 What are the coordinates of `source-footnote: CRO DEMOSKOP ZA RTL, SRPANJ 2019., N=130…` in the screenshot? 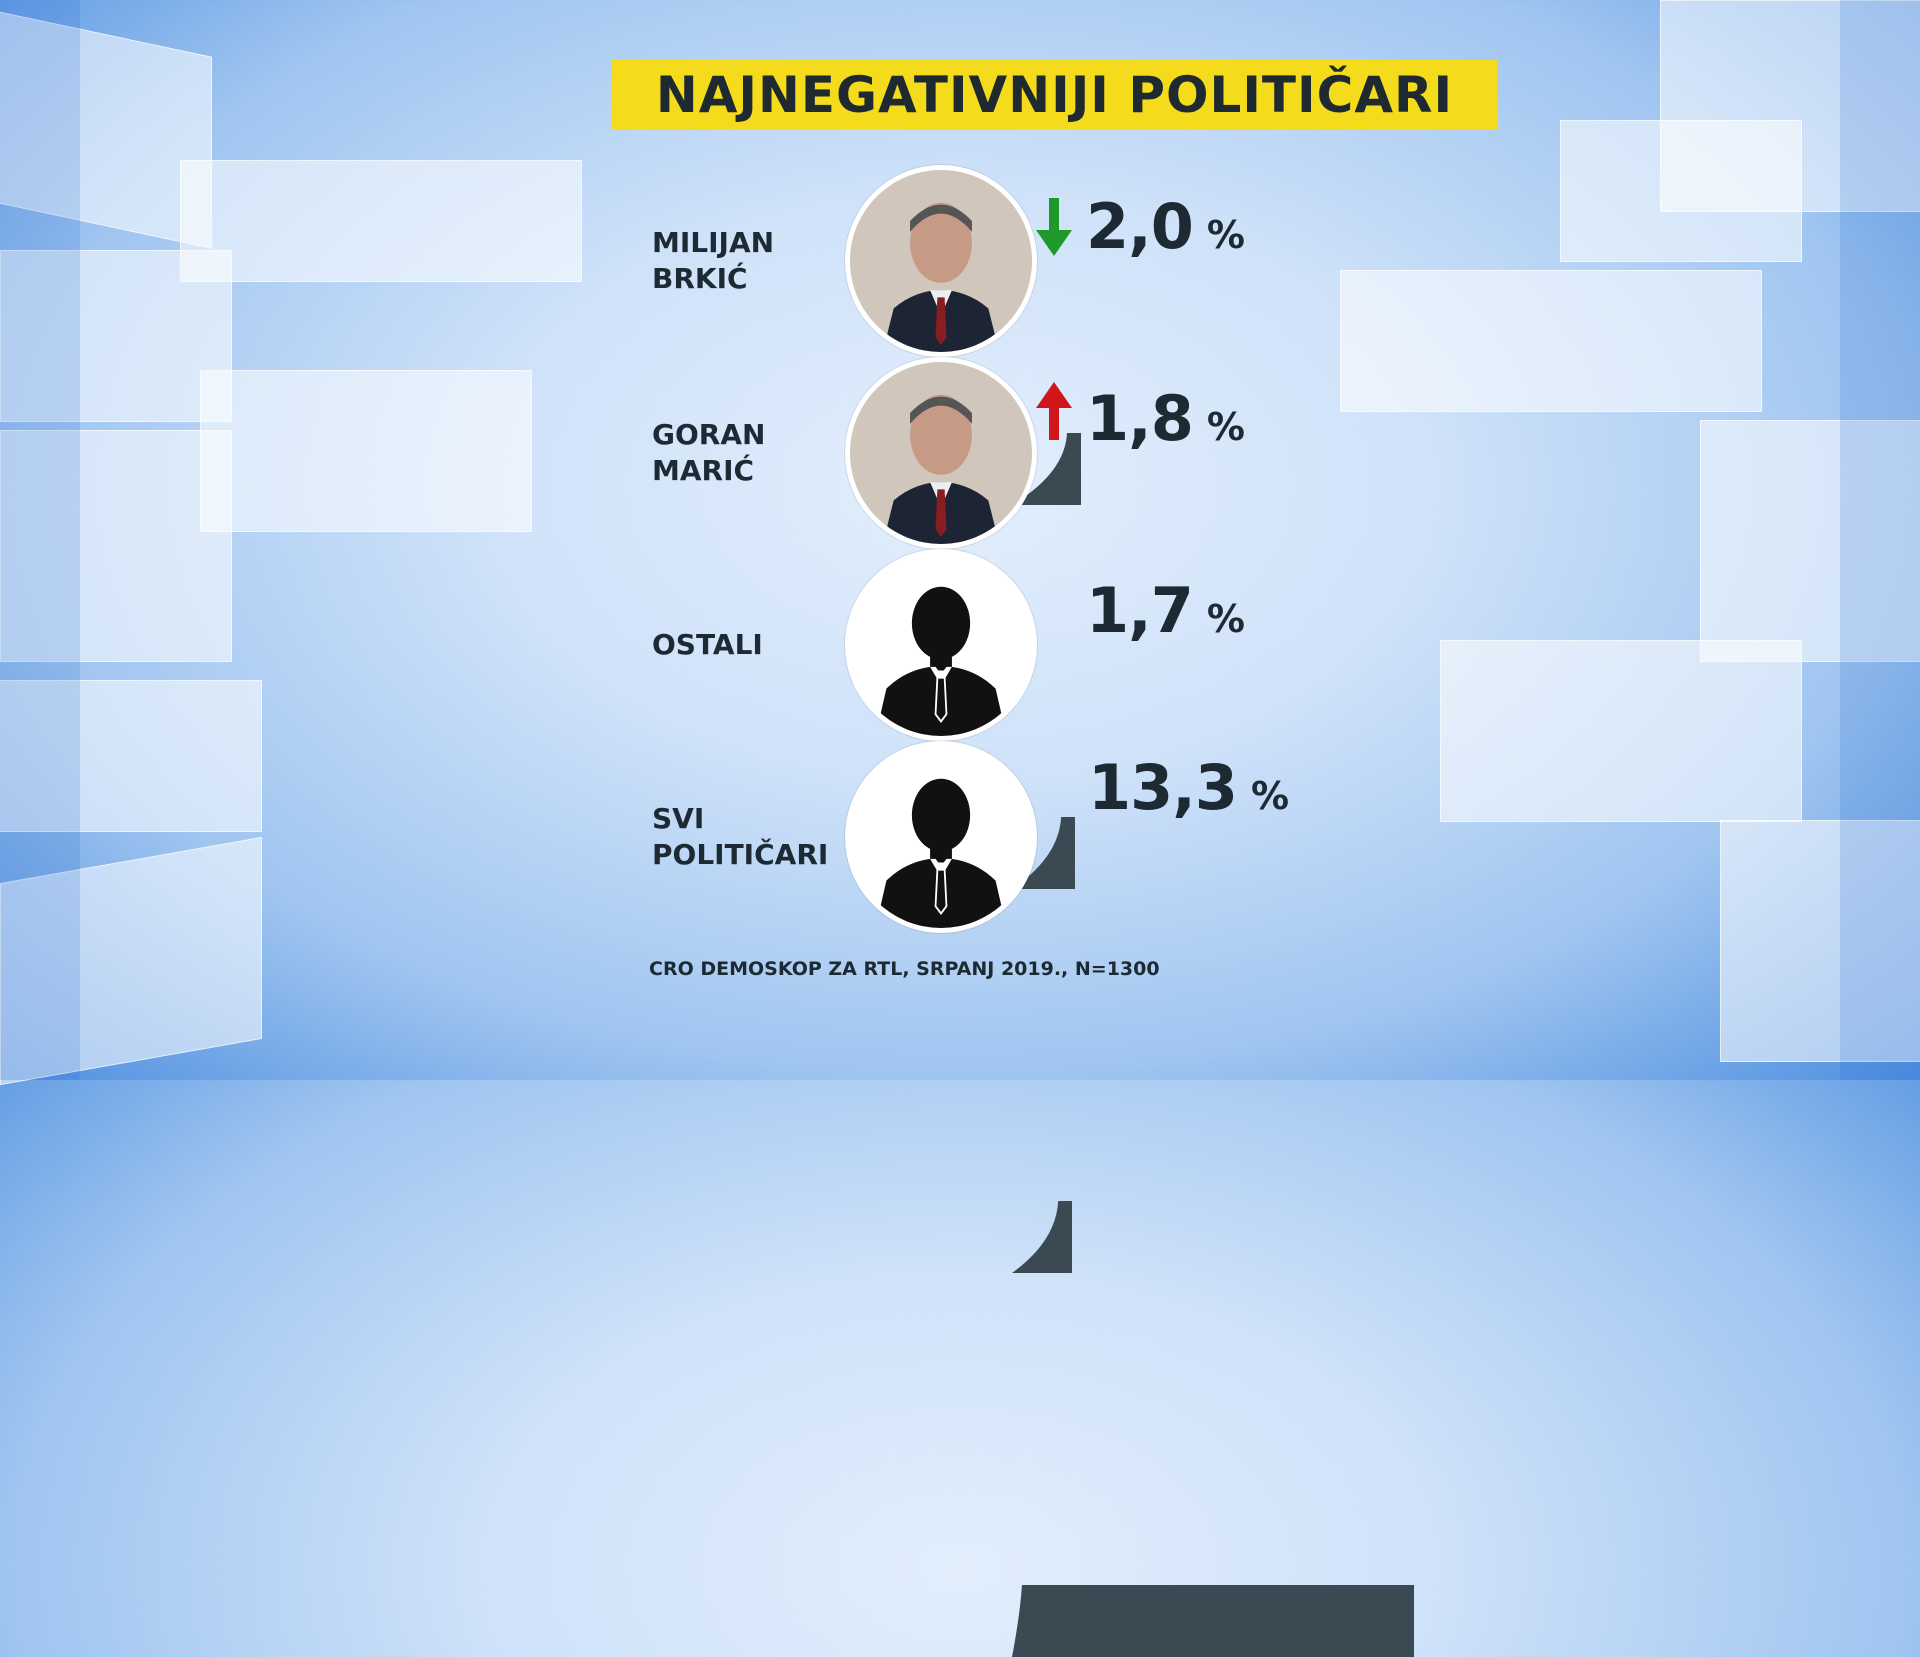 It's located at (904, 969).